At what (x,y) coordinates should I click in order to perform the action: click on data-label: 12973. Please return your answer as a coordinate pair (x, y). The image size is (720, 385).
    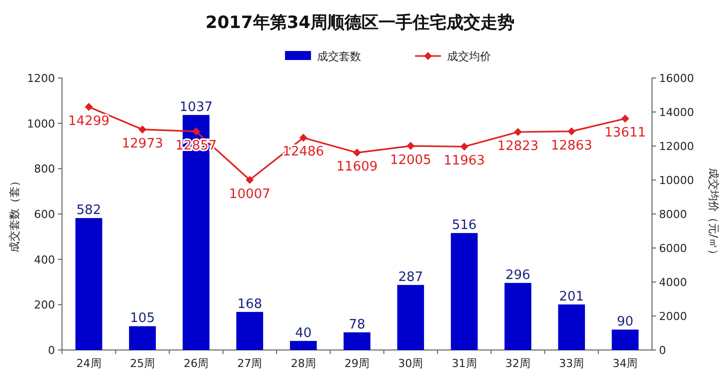
    Looking at the image, I should click on (143, 144).